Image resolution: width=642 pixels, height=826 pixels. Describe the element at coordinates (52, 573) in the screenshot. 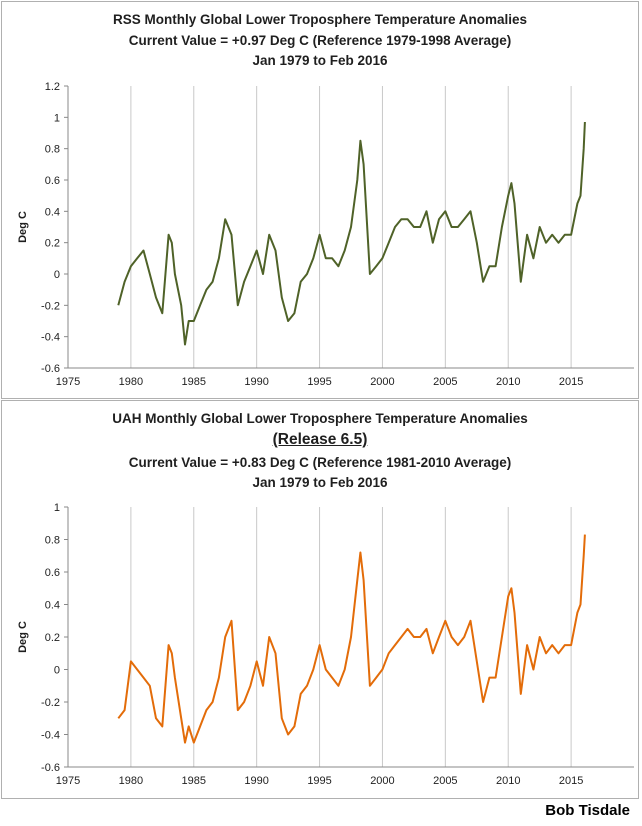

I see `uah-ytick-label: 0.6` at that location.